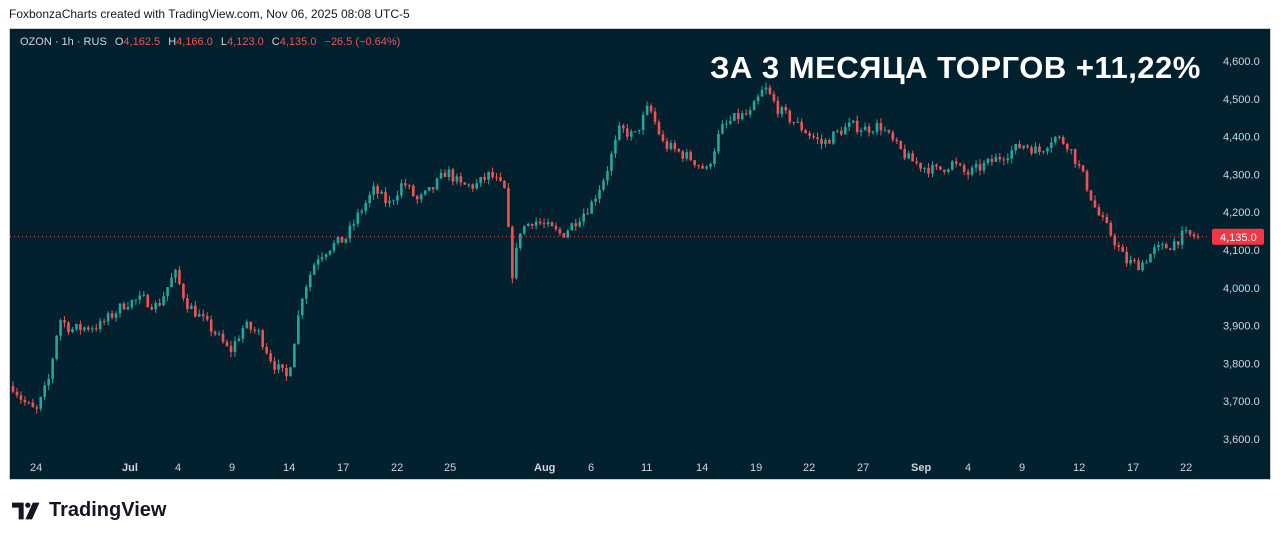 Image resolution: width=1281 pixels, height=541 pixels. I want to click on open-value: 4,162.5, so click(142, 42).